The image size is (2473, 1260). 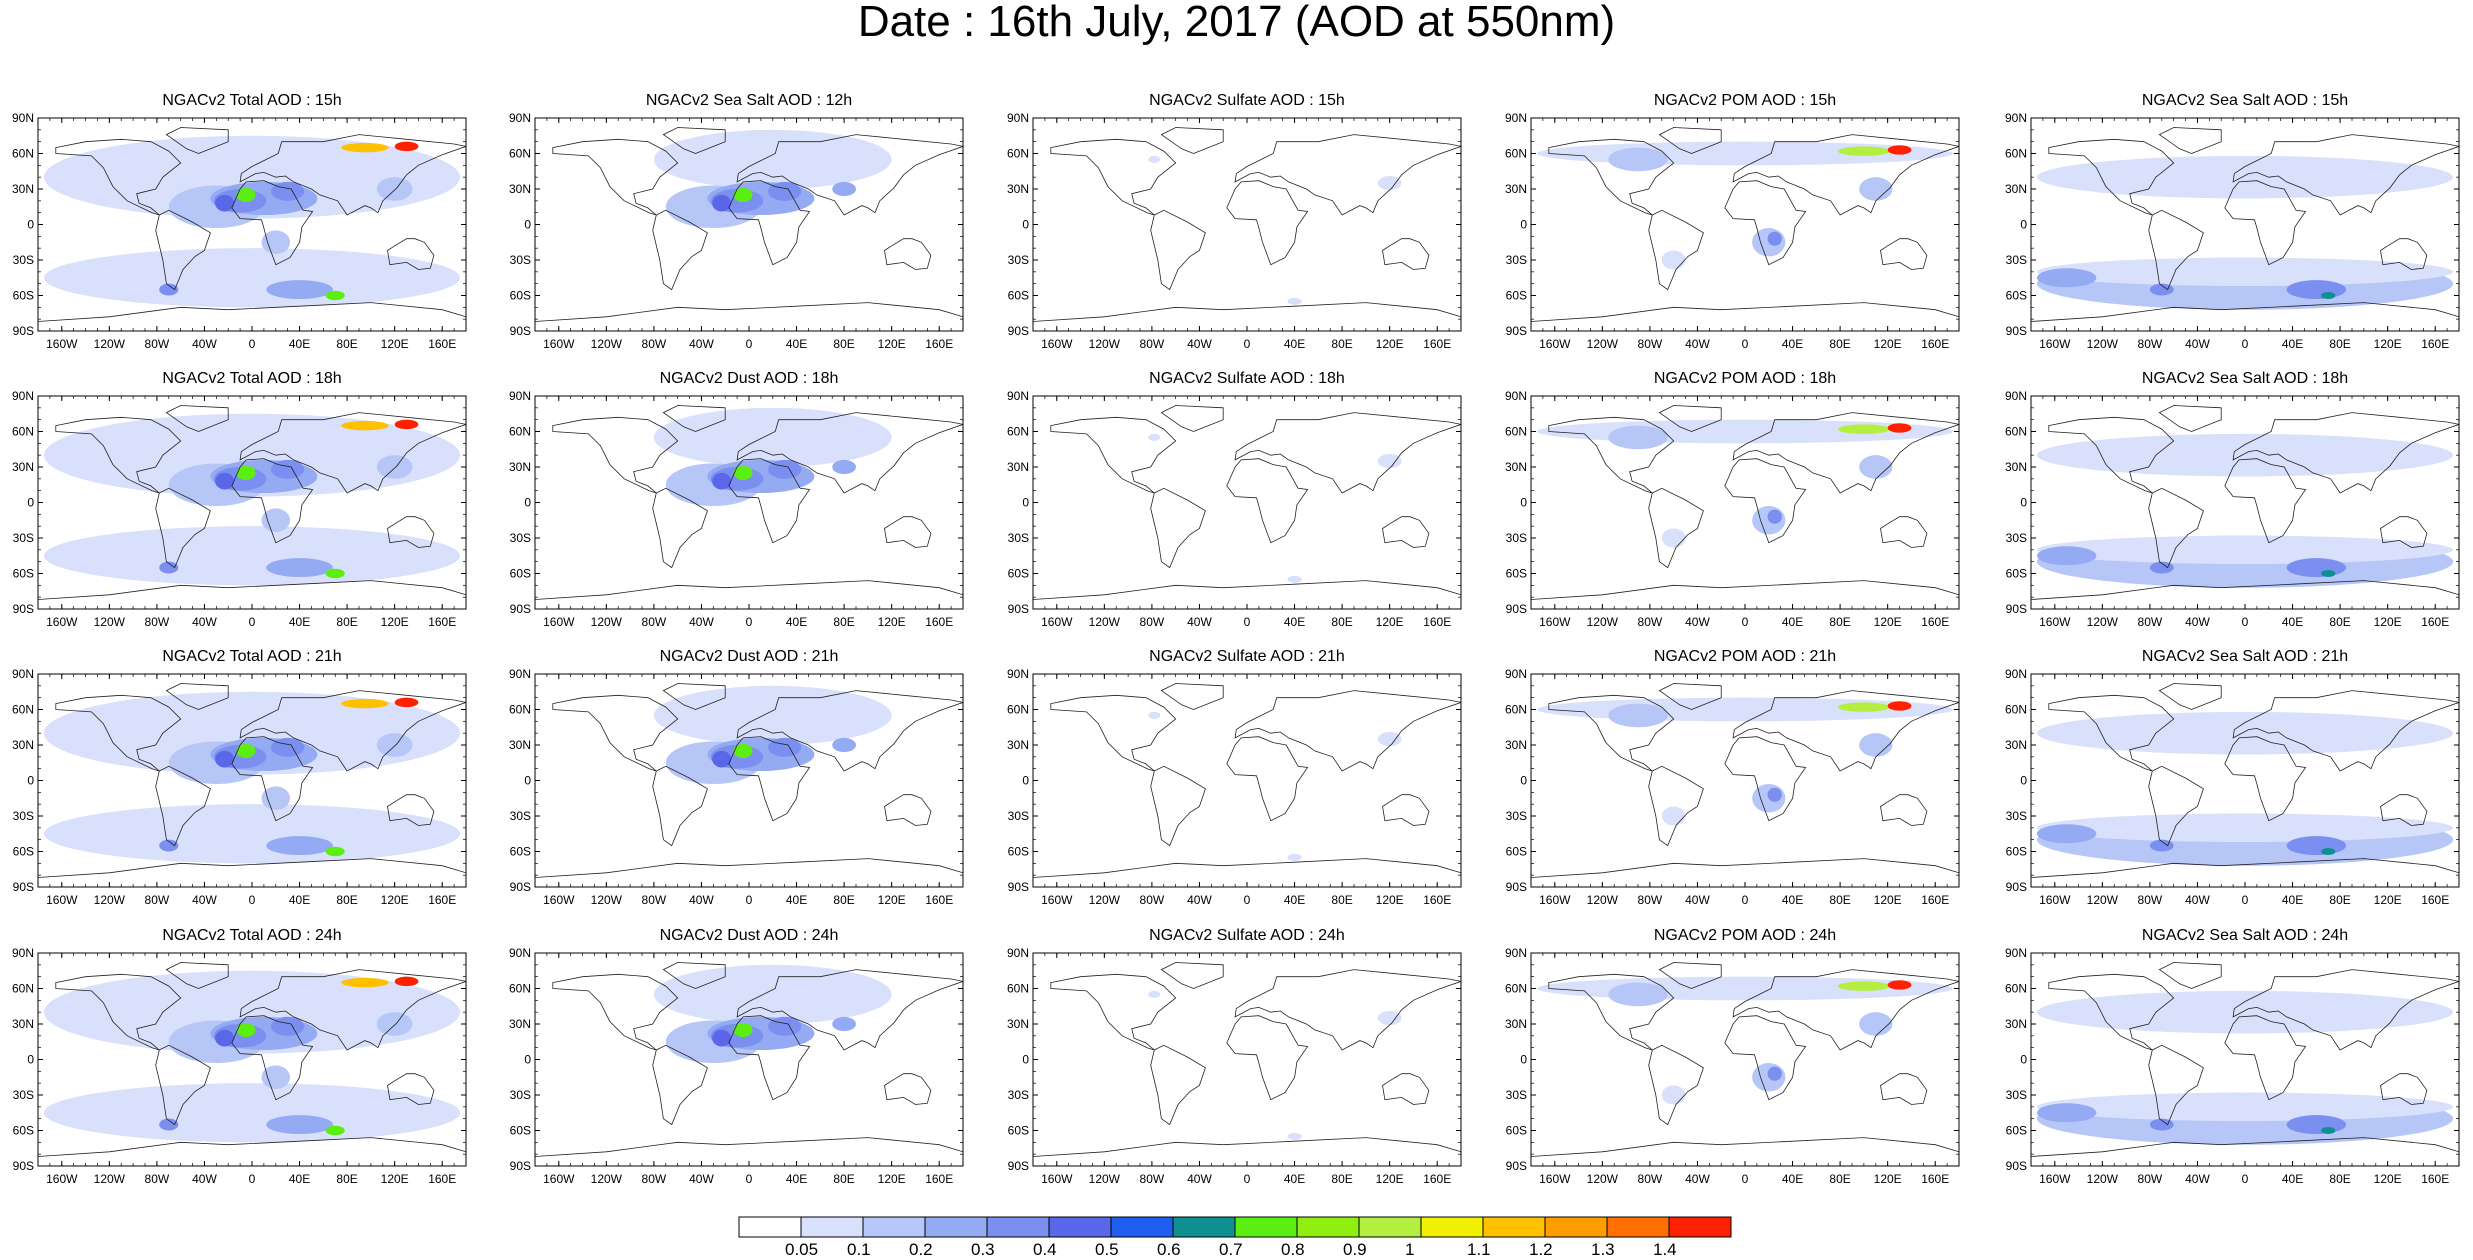 I want to click on panel-title: NGACv2 POM AOD : 21h, so click(x=1745, y=656).